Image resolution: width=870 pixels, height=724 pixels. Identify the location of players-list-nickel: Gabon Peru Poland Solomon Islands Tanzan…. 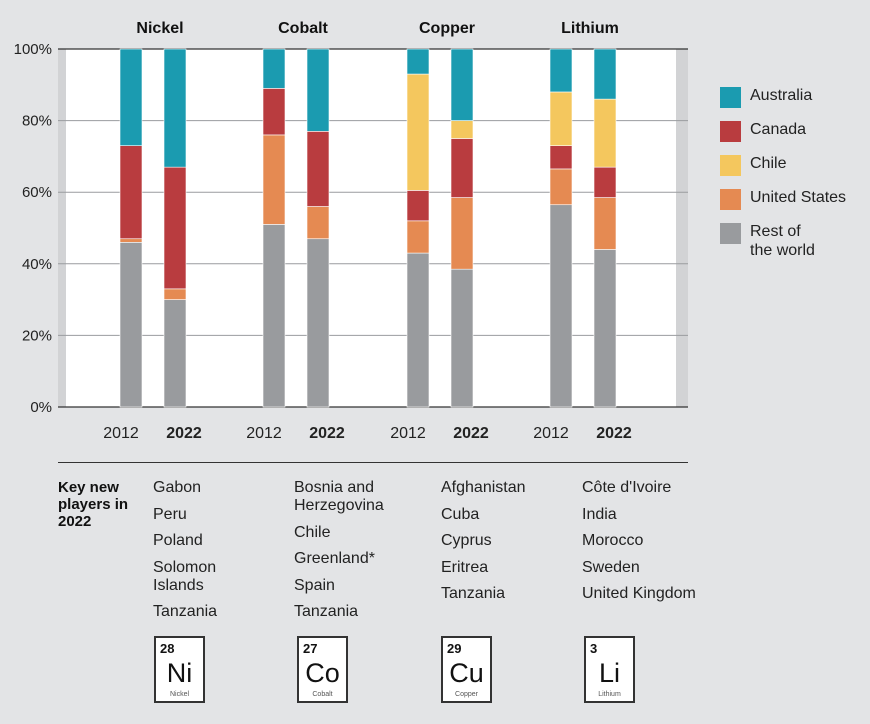
(213, 554).